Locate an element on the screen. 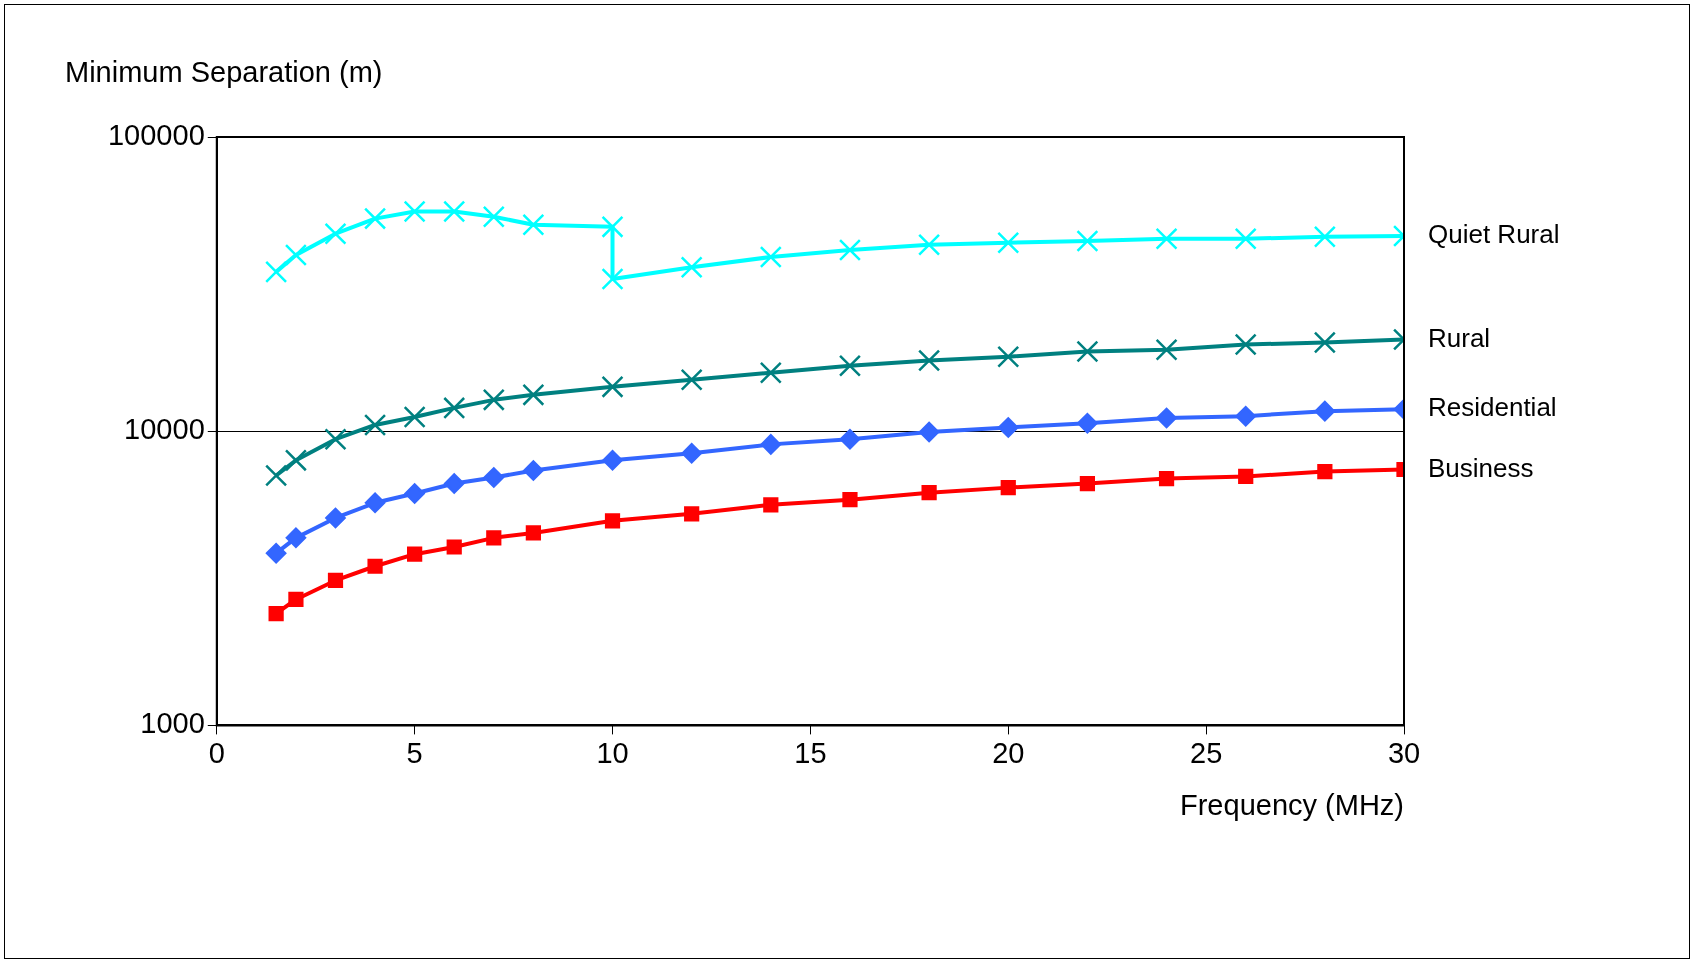 The image size is (1694, 963). x-tick-label: 30 is located at coordinates (1404, 752).